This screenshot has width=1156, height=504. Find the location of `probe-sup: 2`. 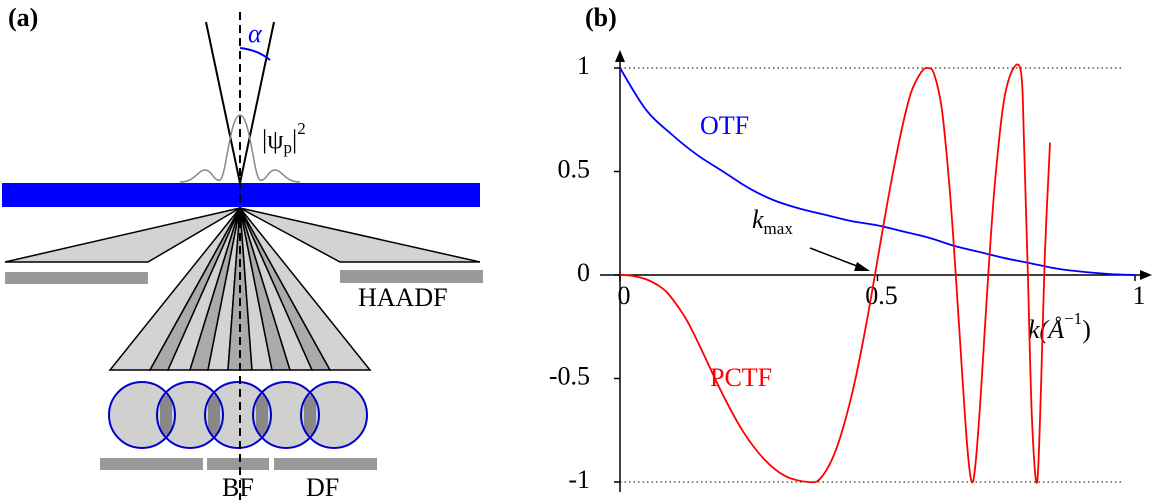

probe-sup: 2 is located at coordinates (301, 128).